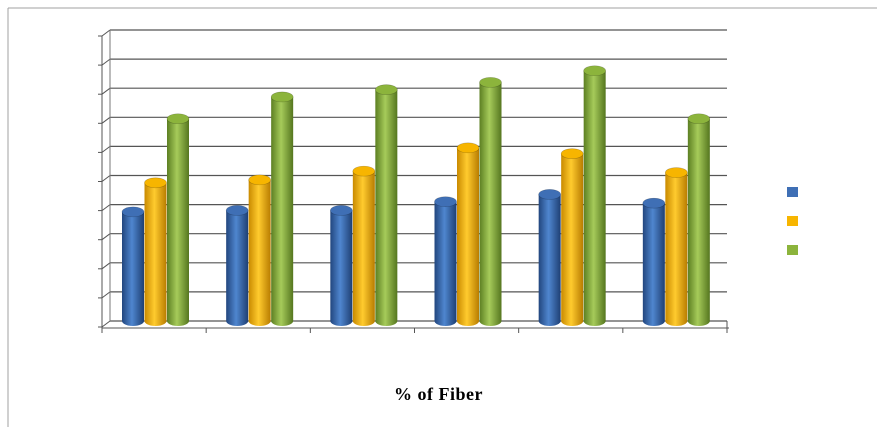 This screenshot has width=877, height=427. I want to click on x-axis-title: % of Fiber, so click(438, 394).